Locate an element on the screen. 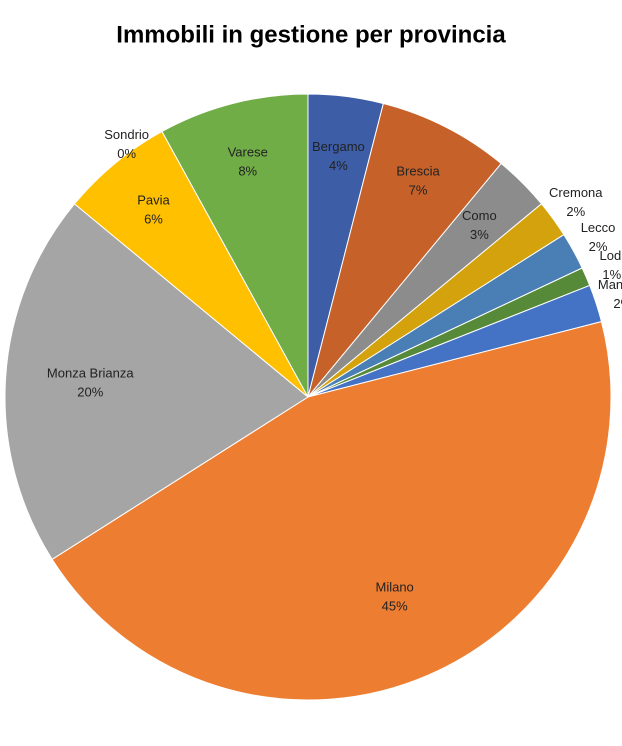 The image size is (622, 746). slice-value-label: 3% is located at coordinates (479, 234).